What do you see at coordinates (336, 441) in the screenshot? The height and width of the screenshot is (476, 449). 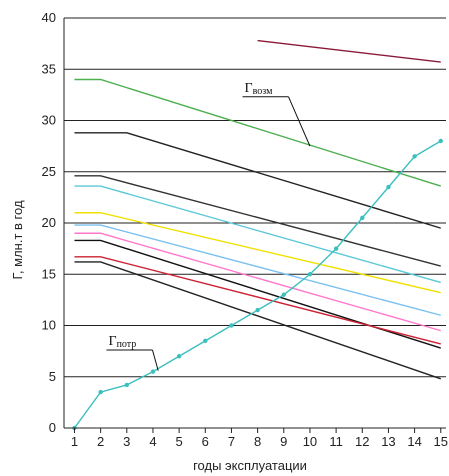 I see `x-tick-label: 11` at bounding box center [336, 441].